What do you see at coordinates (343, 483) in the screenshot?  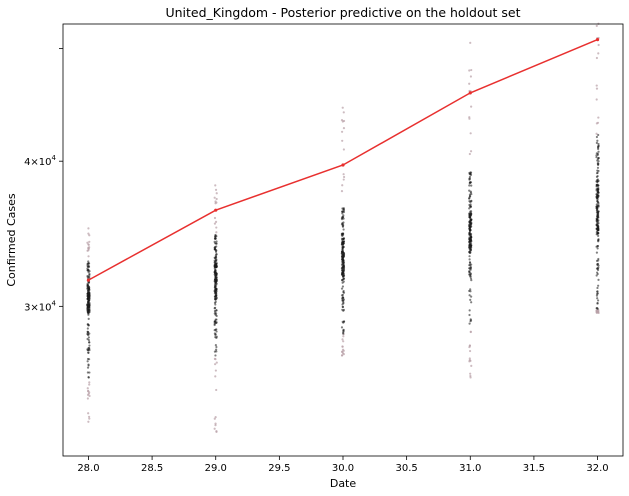 I see `x-axis-label: Date` at bounding box center [343, 483].